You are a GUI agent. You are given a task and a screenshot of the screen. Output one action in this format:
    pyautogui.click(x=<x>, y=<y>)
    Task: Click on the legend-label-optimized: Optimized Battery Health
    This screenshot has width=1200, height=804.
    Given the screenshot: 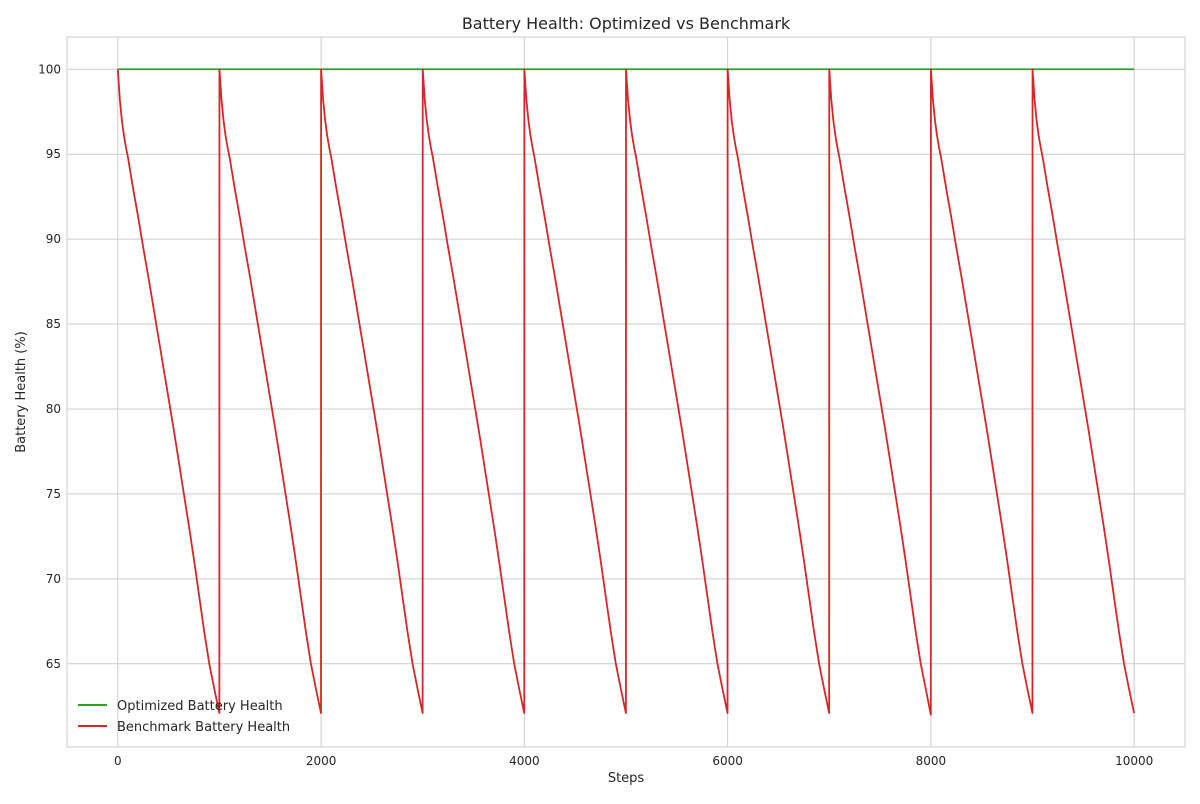 What is the action you would take?
    pyautogui.click(x=200, y=706)
    